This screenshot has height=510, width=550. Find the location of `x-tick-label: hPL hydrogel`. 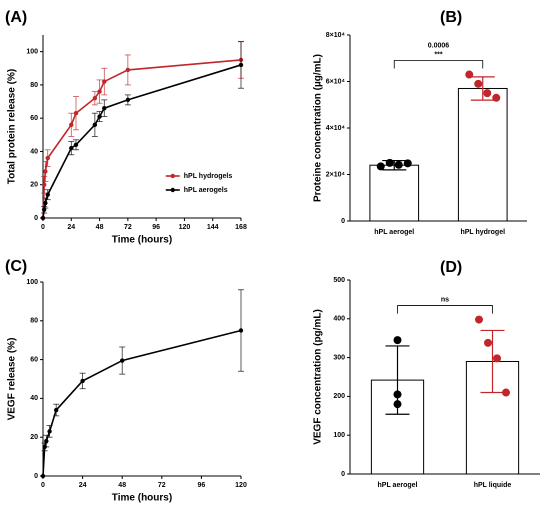

x-tick-label: hPL hydrogel is located at coordinates (482, 232).